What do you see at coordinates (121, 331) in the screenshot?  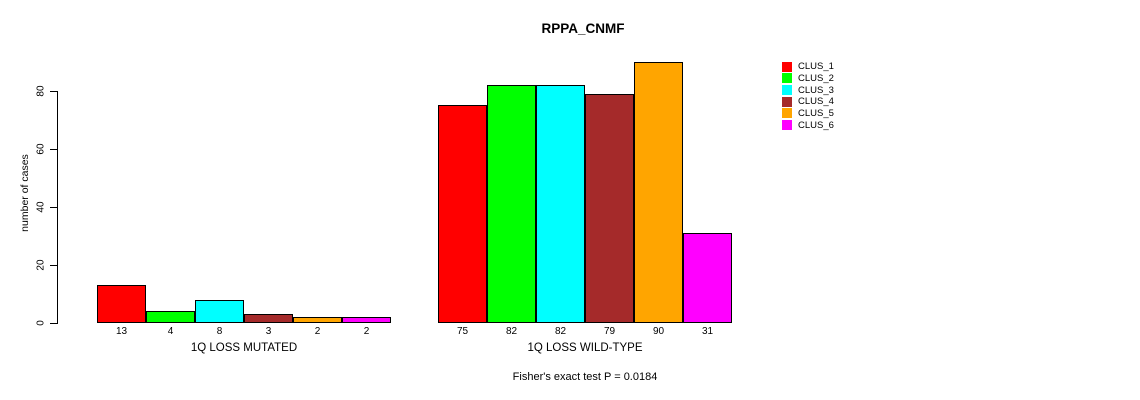 I see `bar-value-label: 13` at bounding box center [121, 331].